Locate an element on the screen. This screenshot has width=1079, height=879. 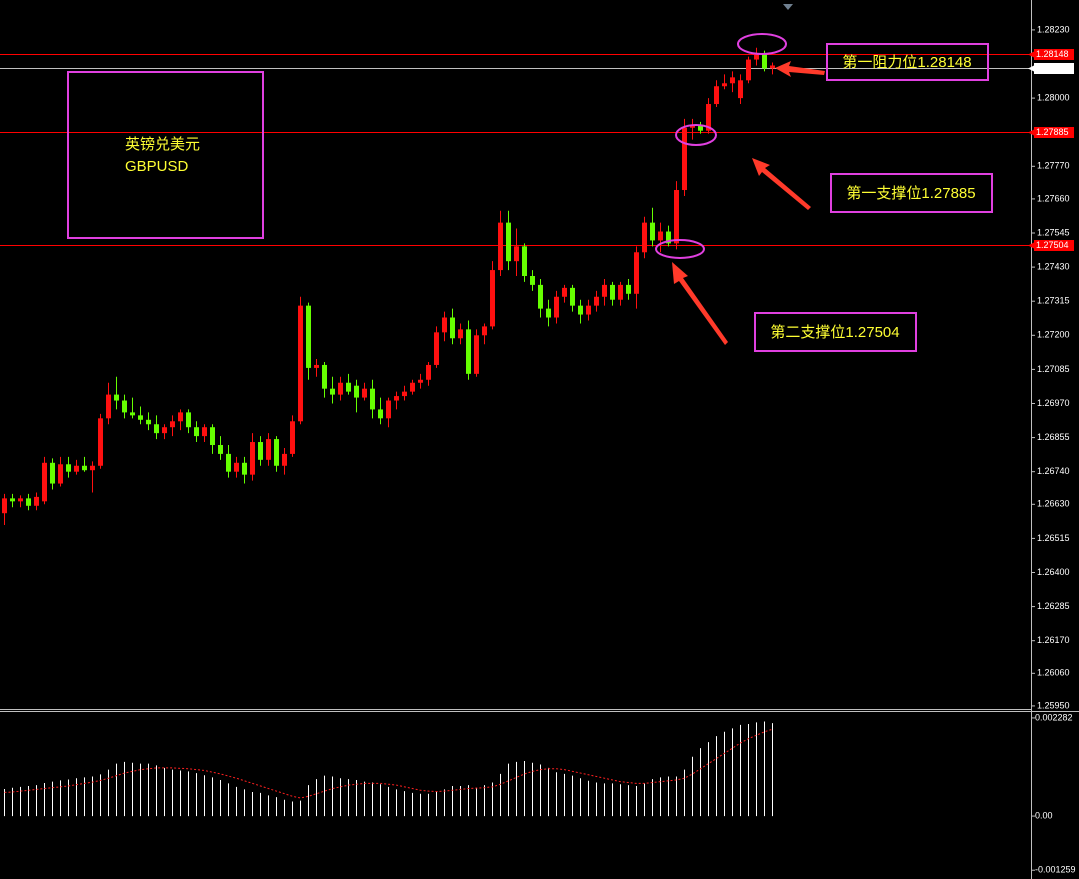
y-tick-label: 1.28000 is located at coordinates (1053, 97).